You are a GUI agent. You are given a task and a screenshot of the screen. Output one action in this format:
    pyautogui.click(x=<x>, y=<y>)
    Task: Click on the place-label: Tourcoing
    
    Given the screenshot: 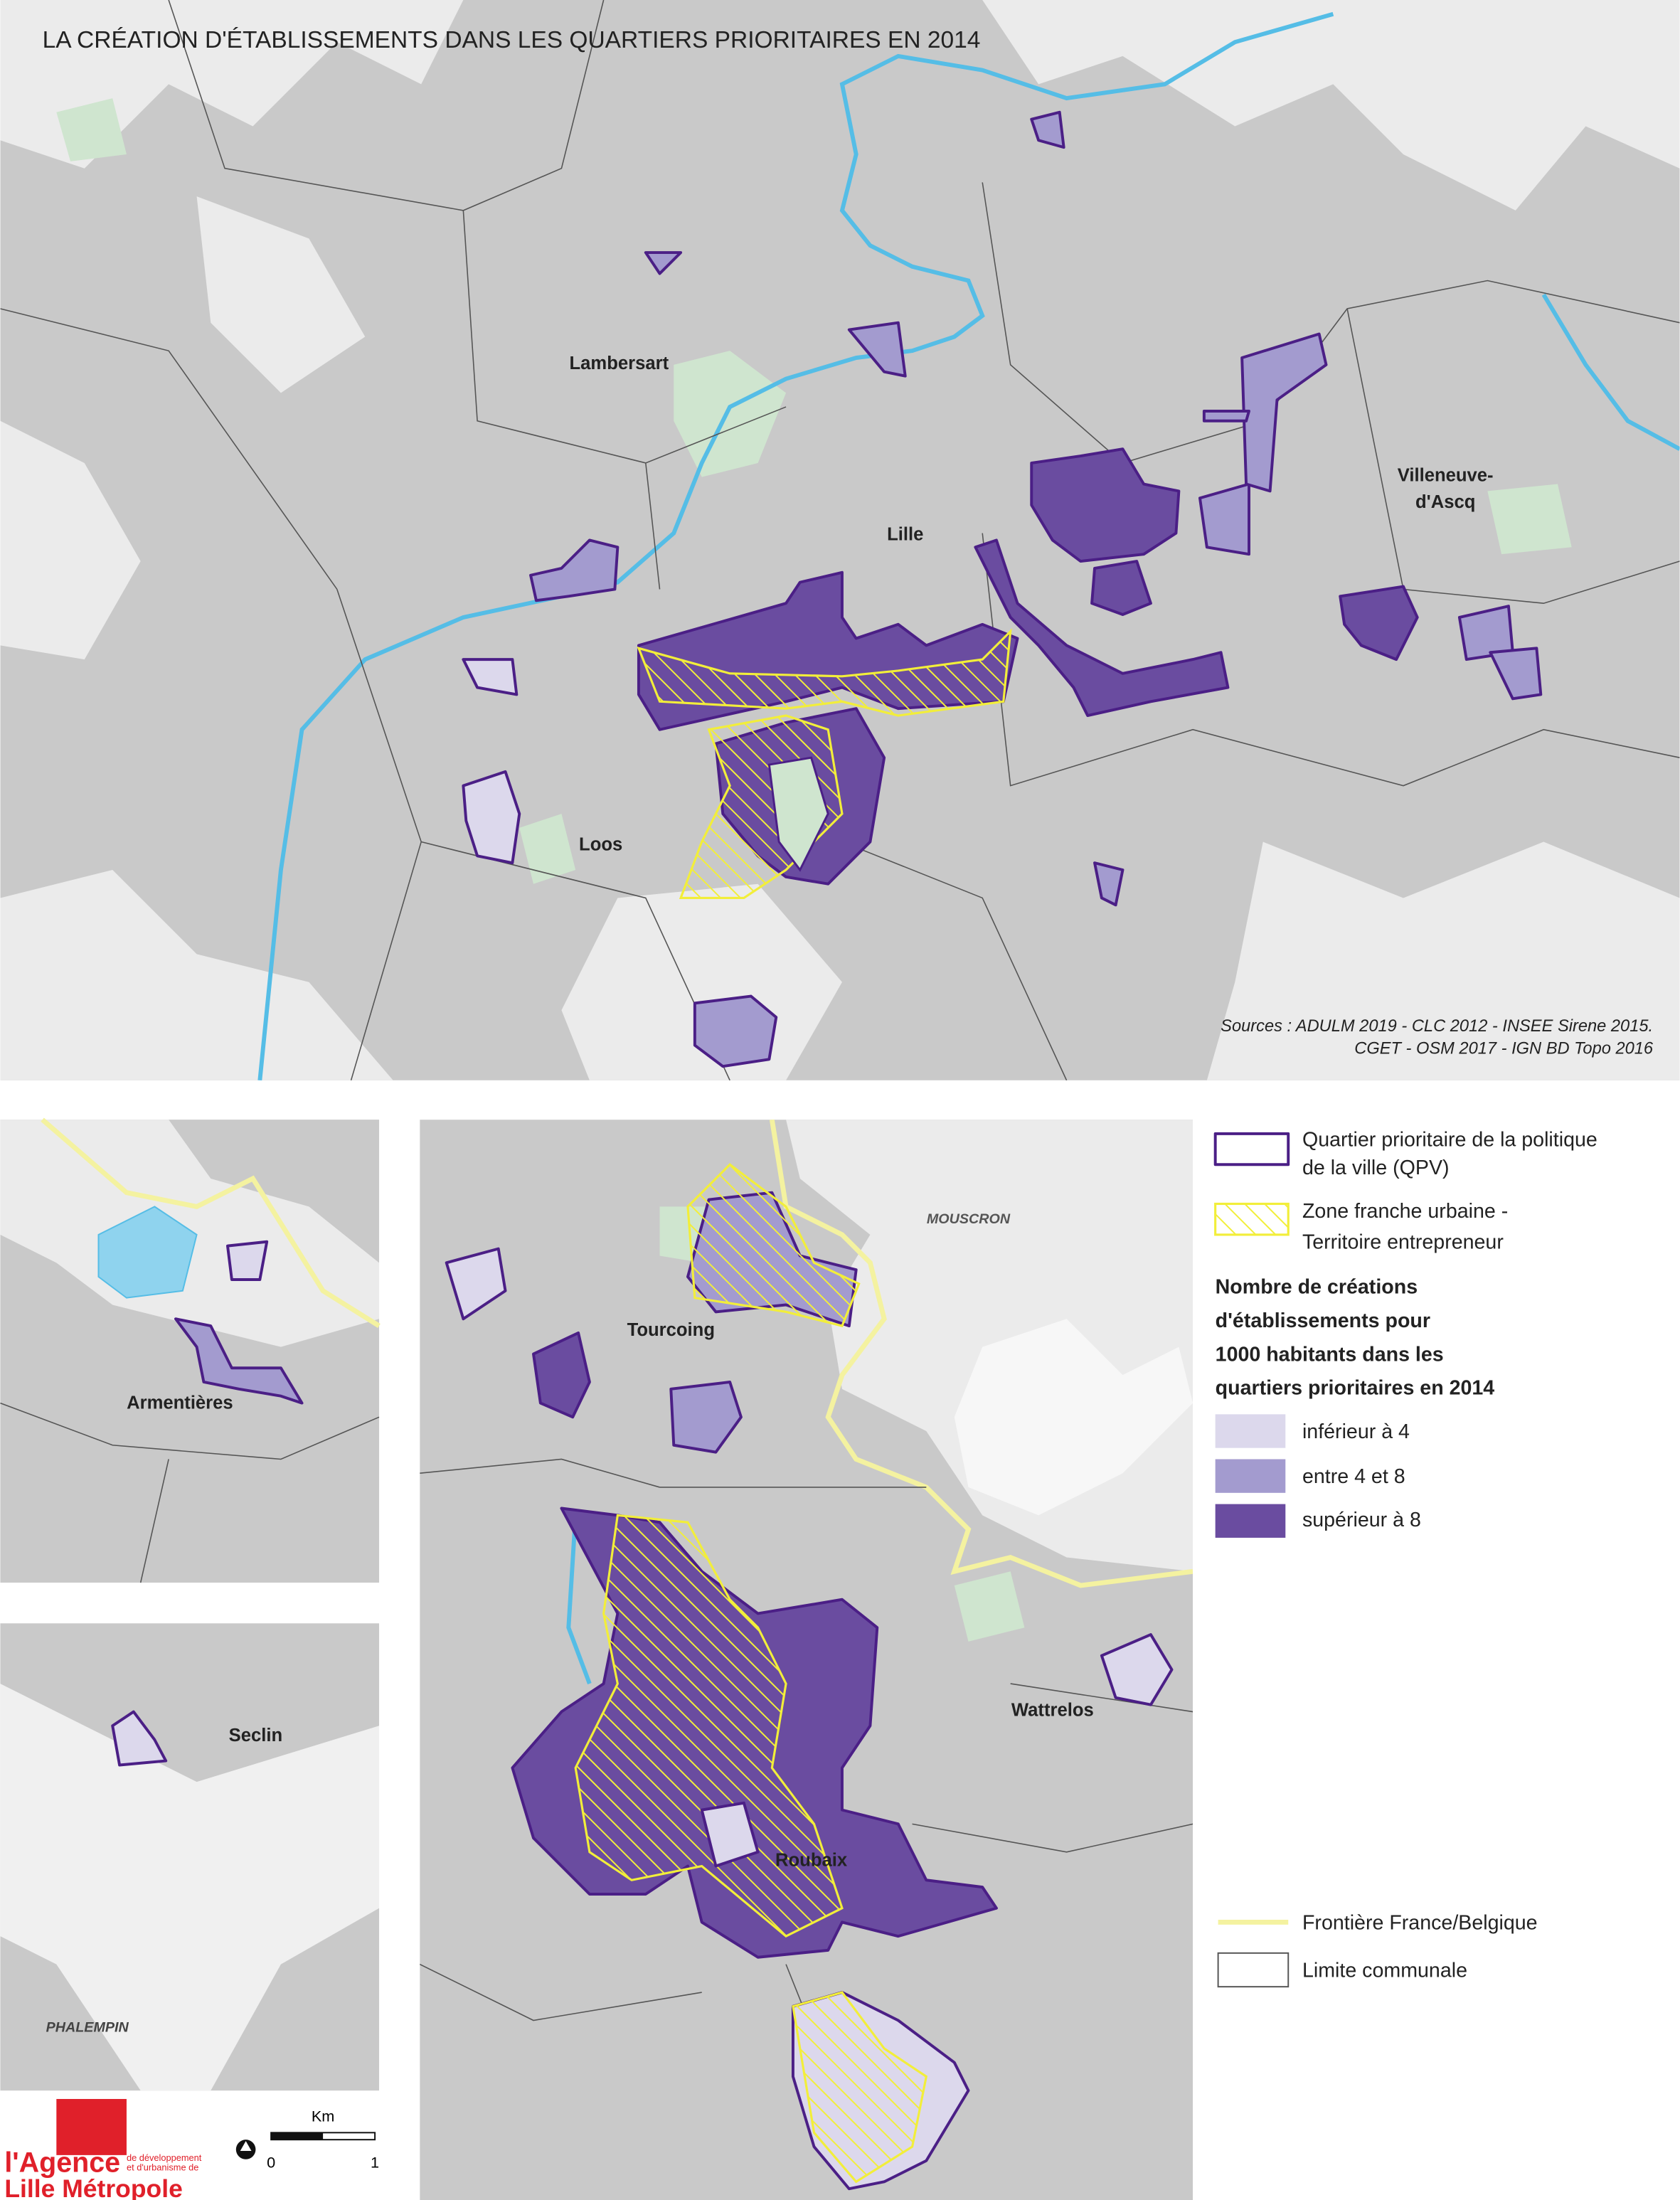 What is the action you would take?
    pyautogui.click(x=671, y=1330)
    